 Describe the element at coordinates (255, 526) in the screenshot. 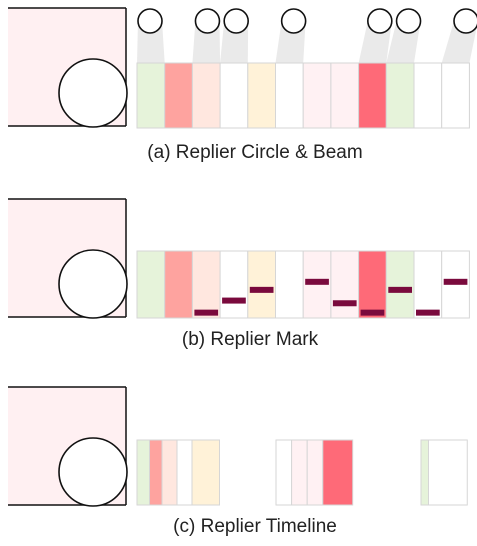

I see `caption-panel-c: (c) Replier Timeline` at that location.